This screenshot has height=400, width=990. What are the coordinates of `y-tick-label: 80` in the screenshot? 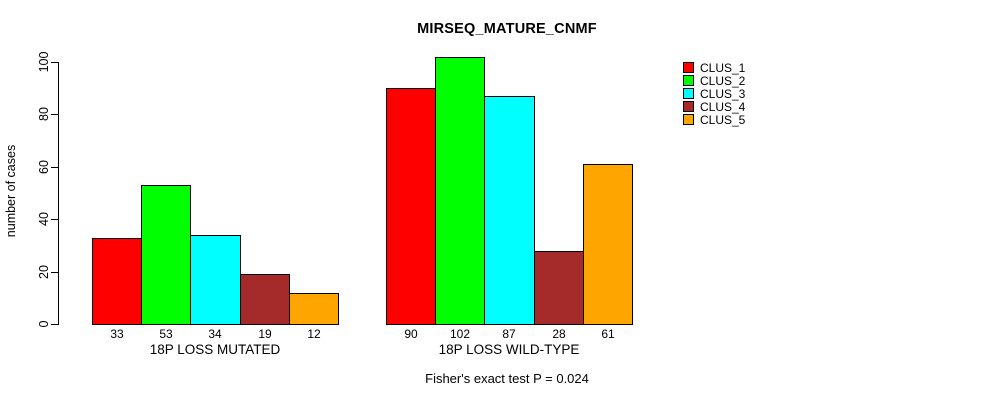 It's located at (44, 114).